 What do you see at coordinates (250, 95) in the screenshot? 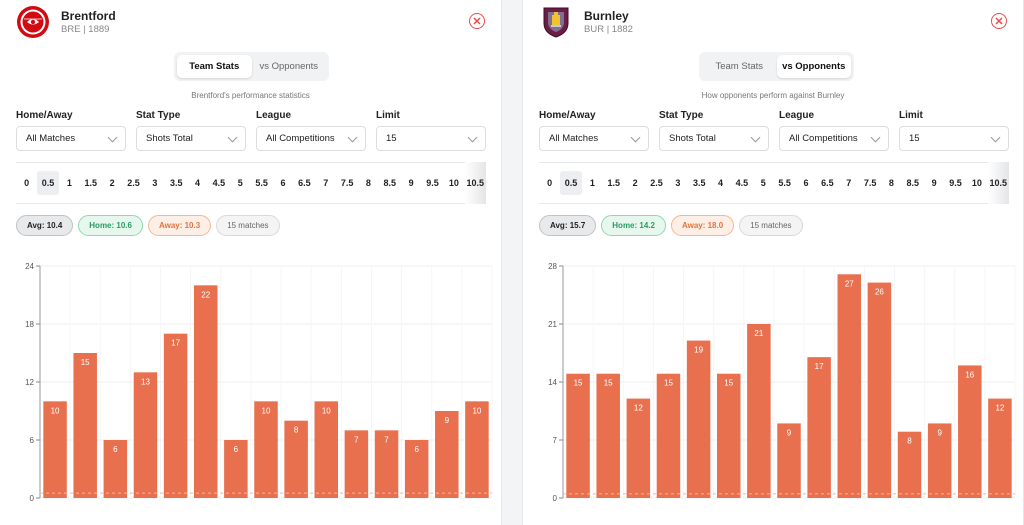
I see `panel-subtitle: Brentford's performance statistics` at bounding box center [250, 95].